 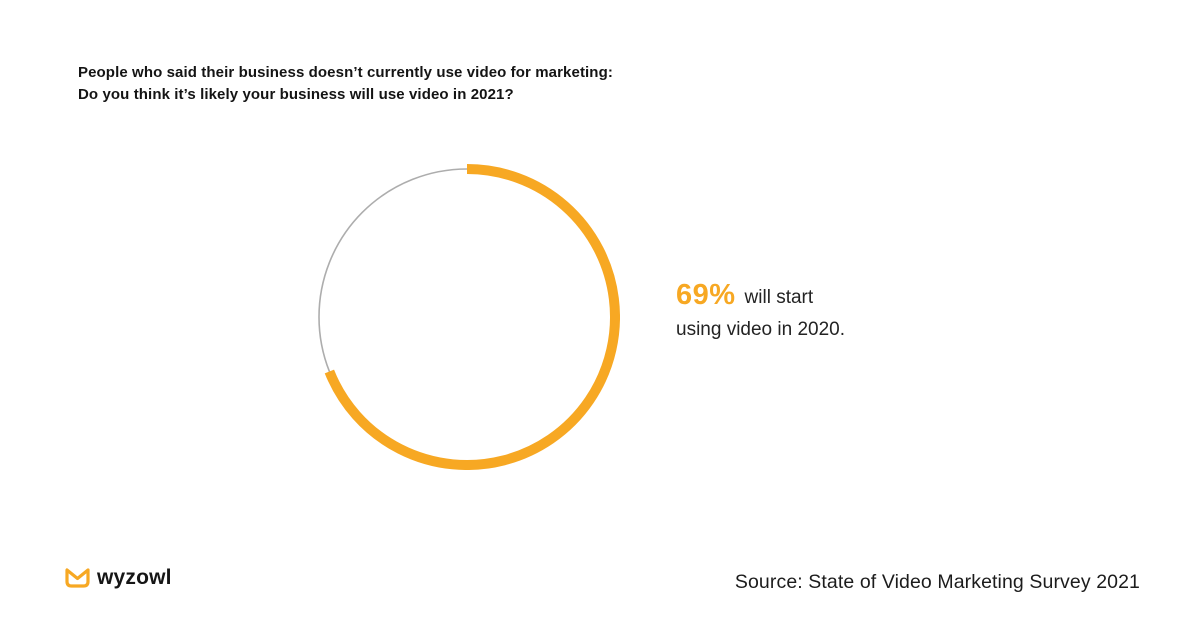 I want to click on donut-chart-container, so click(x=467, y=317).